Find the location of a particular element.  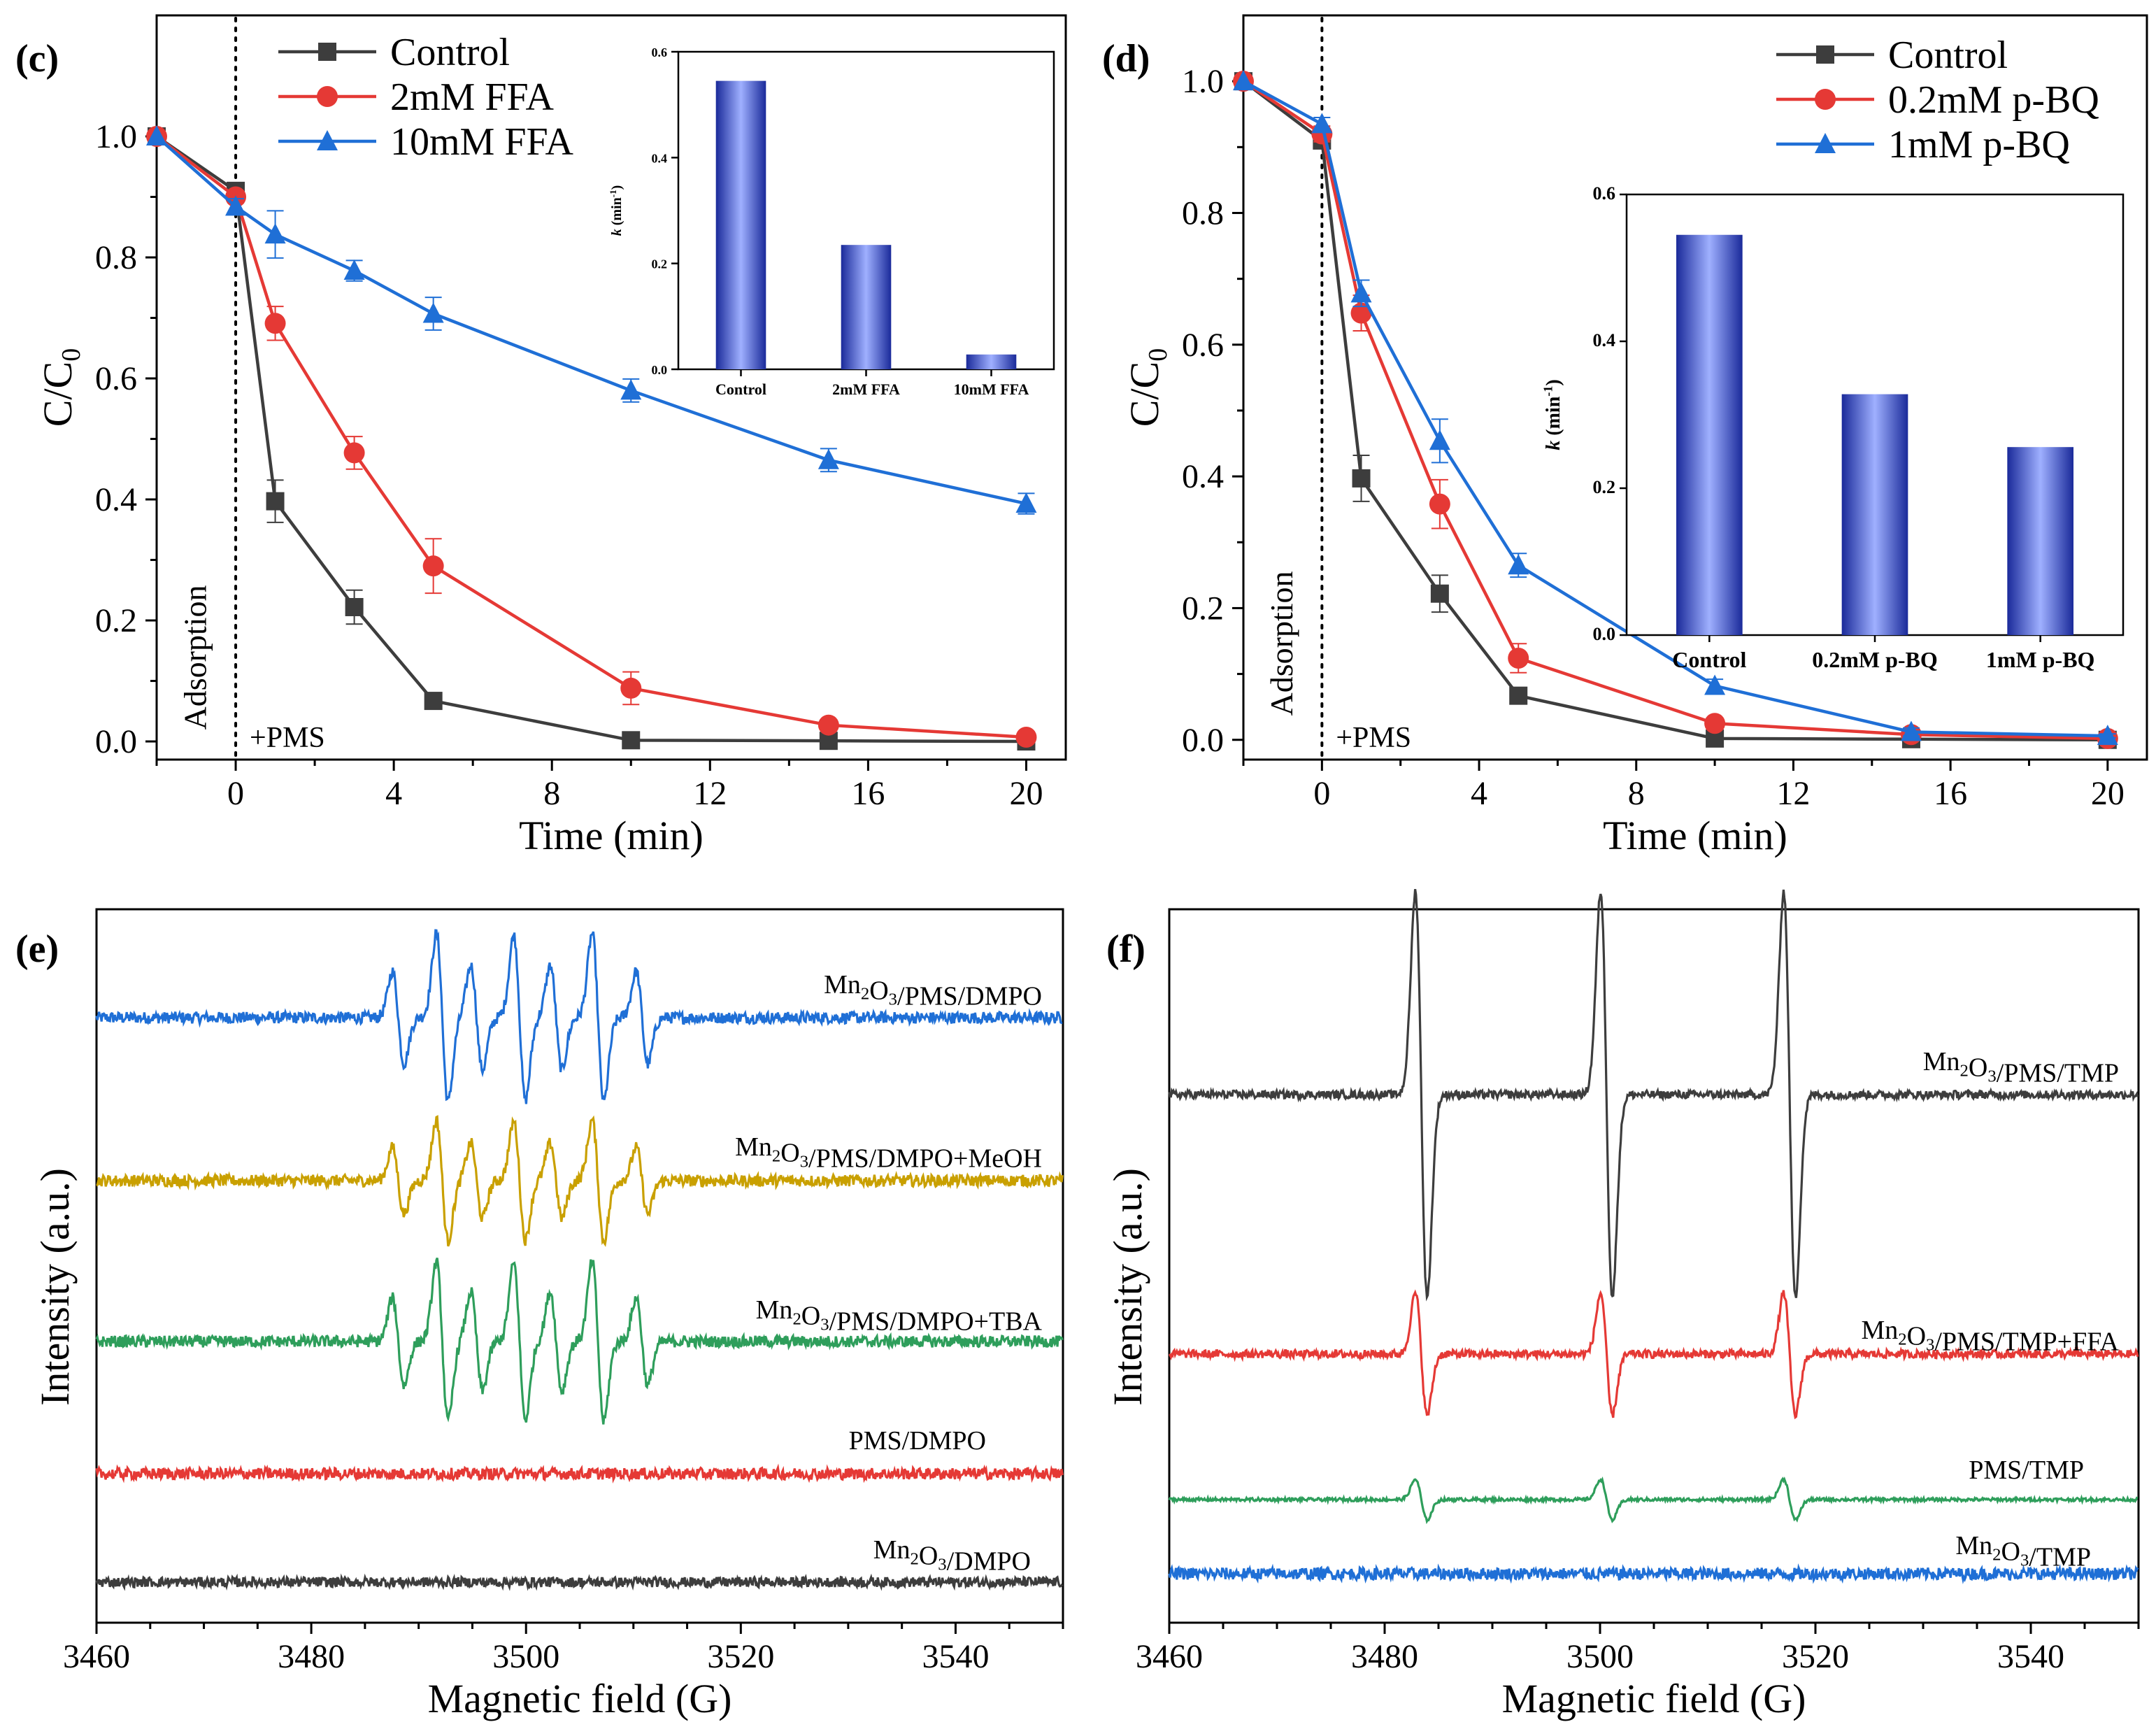

x-tick-label: 8 is located at coordinates (551, 793).